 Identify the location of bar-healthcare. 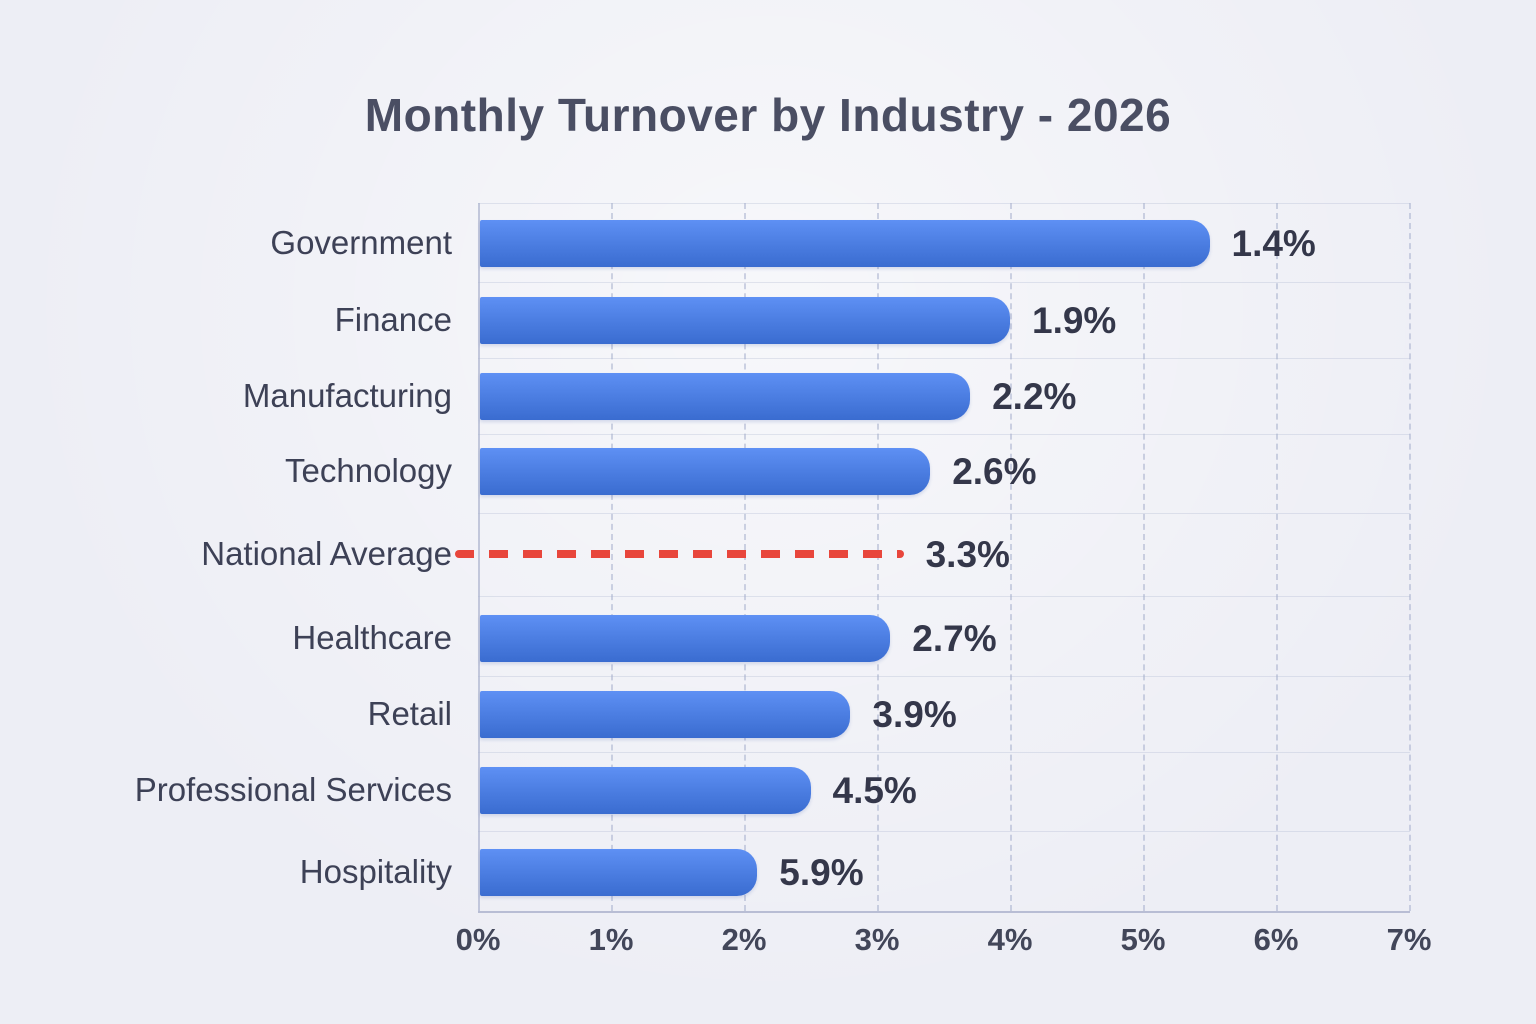
(685, 638).